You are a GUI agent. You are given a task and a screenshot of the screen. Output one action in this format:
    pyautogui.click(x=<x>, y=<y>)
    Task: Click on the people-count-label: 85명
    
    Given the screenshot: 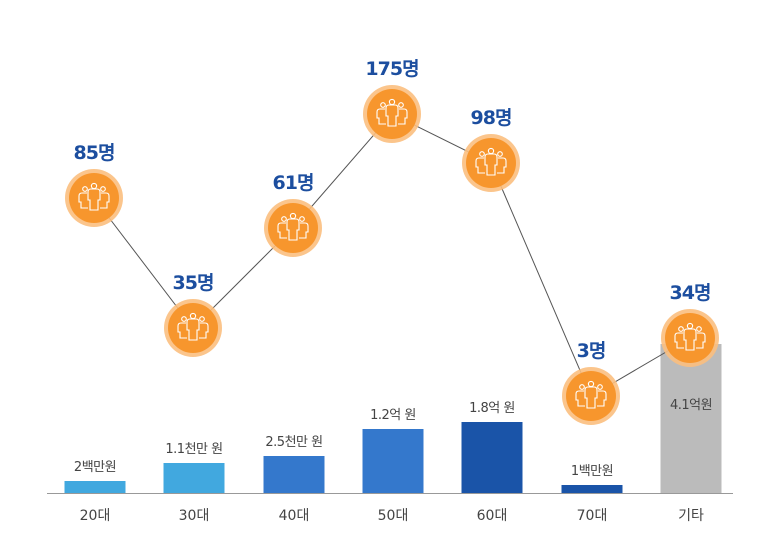 What is the action you would take?
    pyautogui.click(x=94, y=153)
    